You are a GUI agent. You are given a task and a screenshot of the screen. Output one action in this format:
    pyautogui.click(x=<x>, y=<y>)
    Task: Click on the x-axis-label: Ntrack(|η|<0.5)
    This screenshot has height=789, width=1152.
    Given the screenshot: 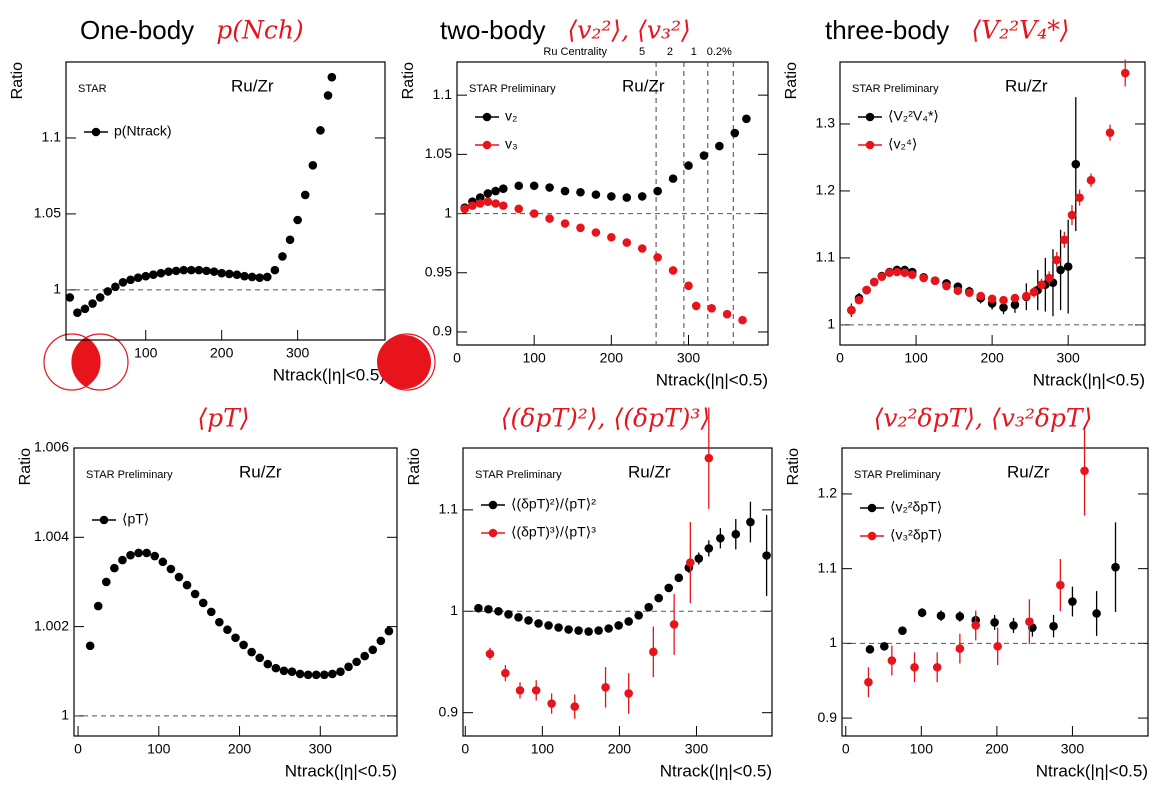 What is the action you would take?
    pyautogui.click(x=329, y=374)
    